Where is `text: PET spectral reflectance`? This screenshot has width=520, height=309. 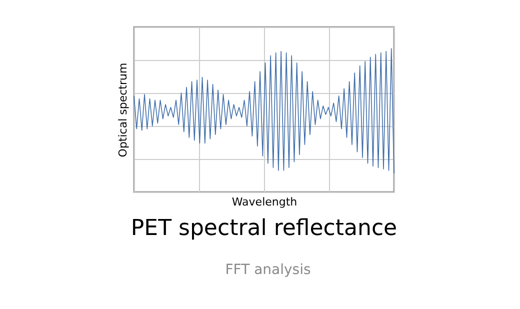
text: PET spectral reflectance is located at coordinates (264, 228).